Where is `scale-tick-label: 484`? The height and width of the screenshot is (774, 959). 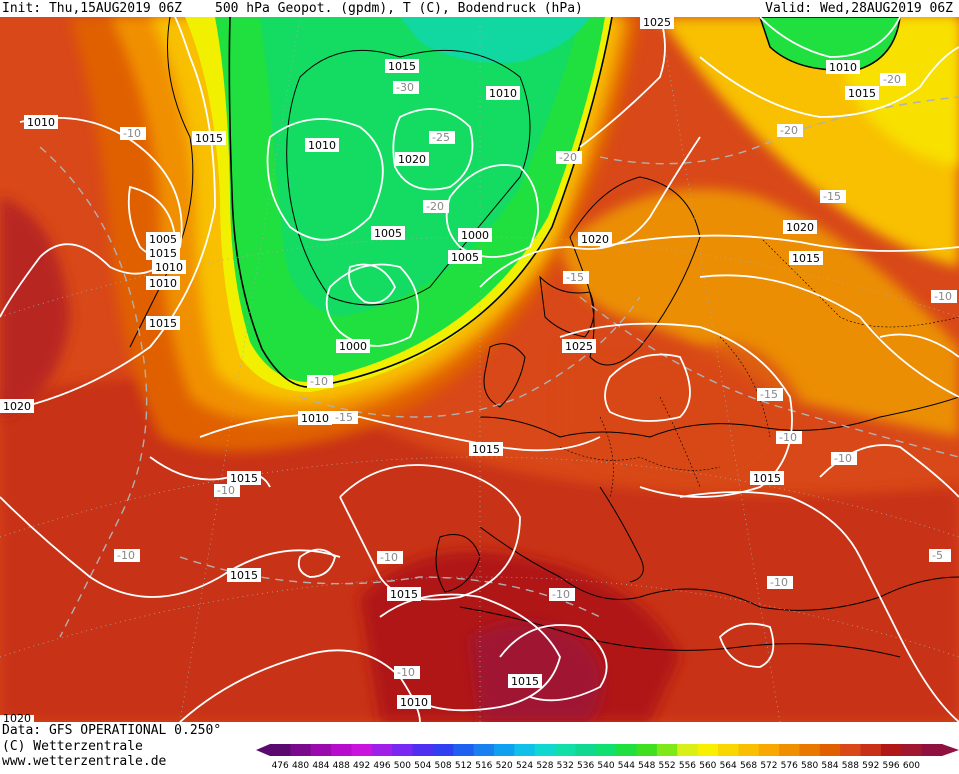 scale-tick-label: 484 is located at coordinates (320, 765).